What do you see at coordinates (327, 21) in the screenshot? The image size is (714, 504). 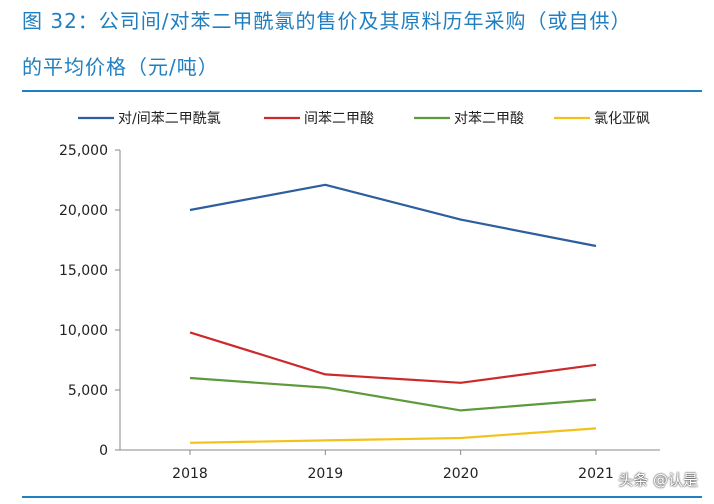 I see `figure-title-line-1: 图 32：公司间/对苯二甲酰氯的售价及其原料历年采购（或自供）` at bounding box center [327, 21].